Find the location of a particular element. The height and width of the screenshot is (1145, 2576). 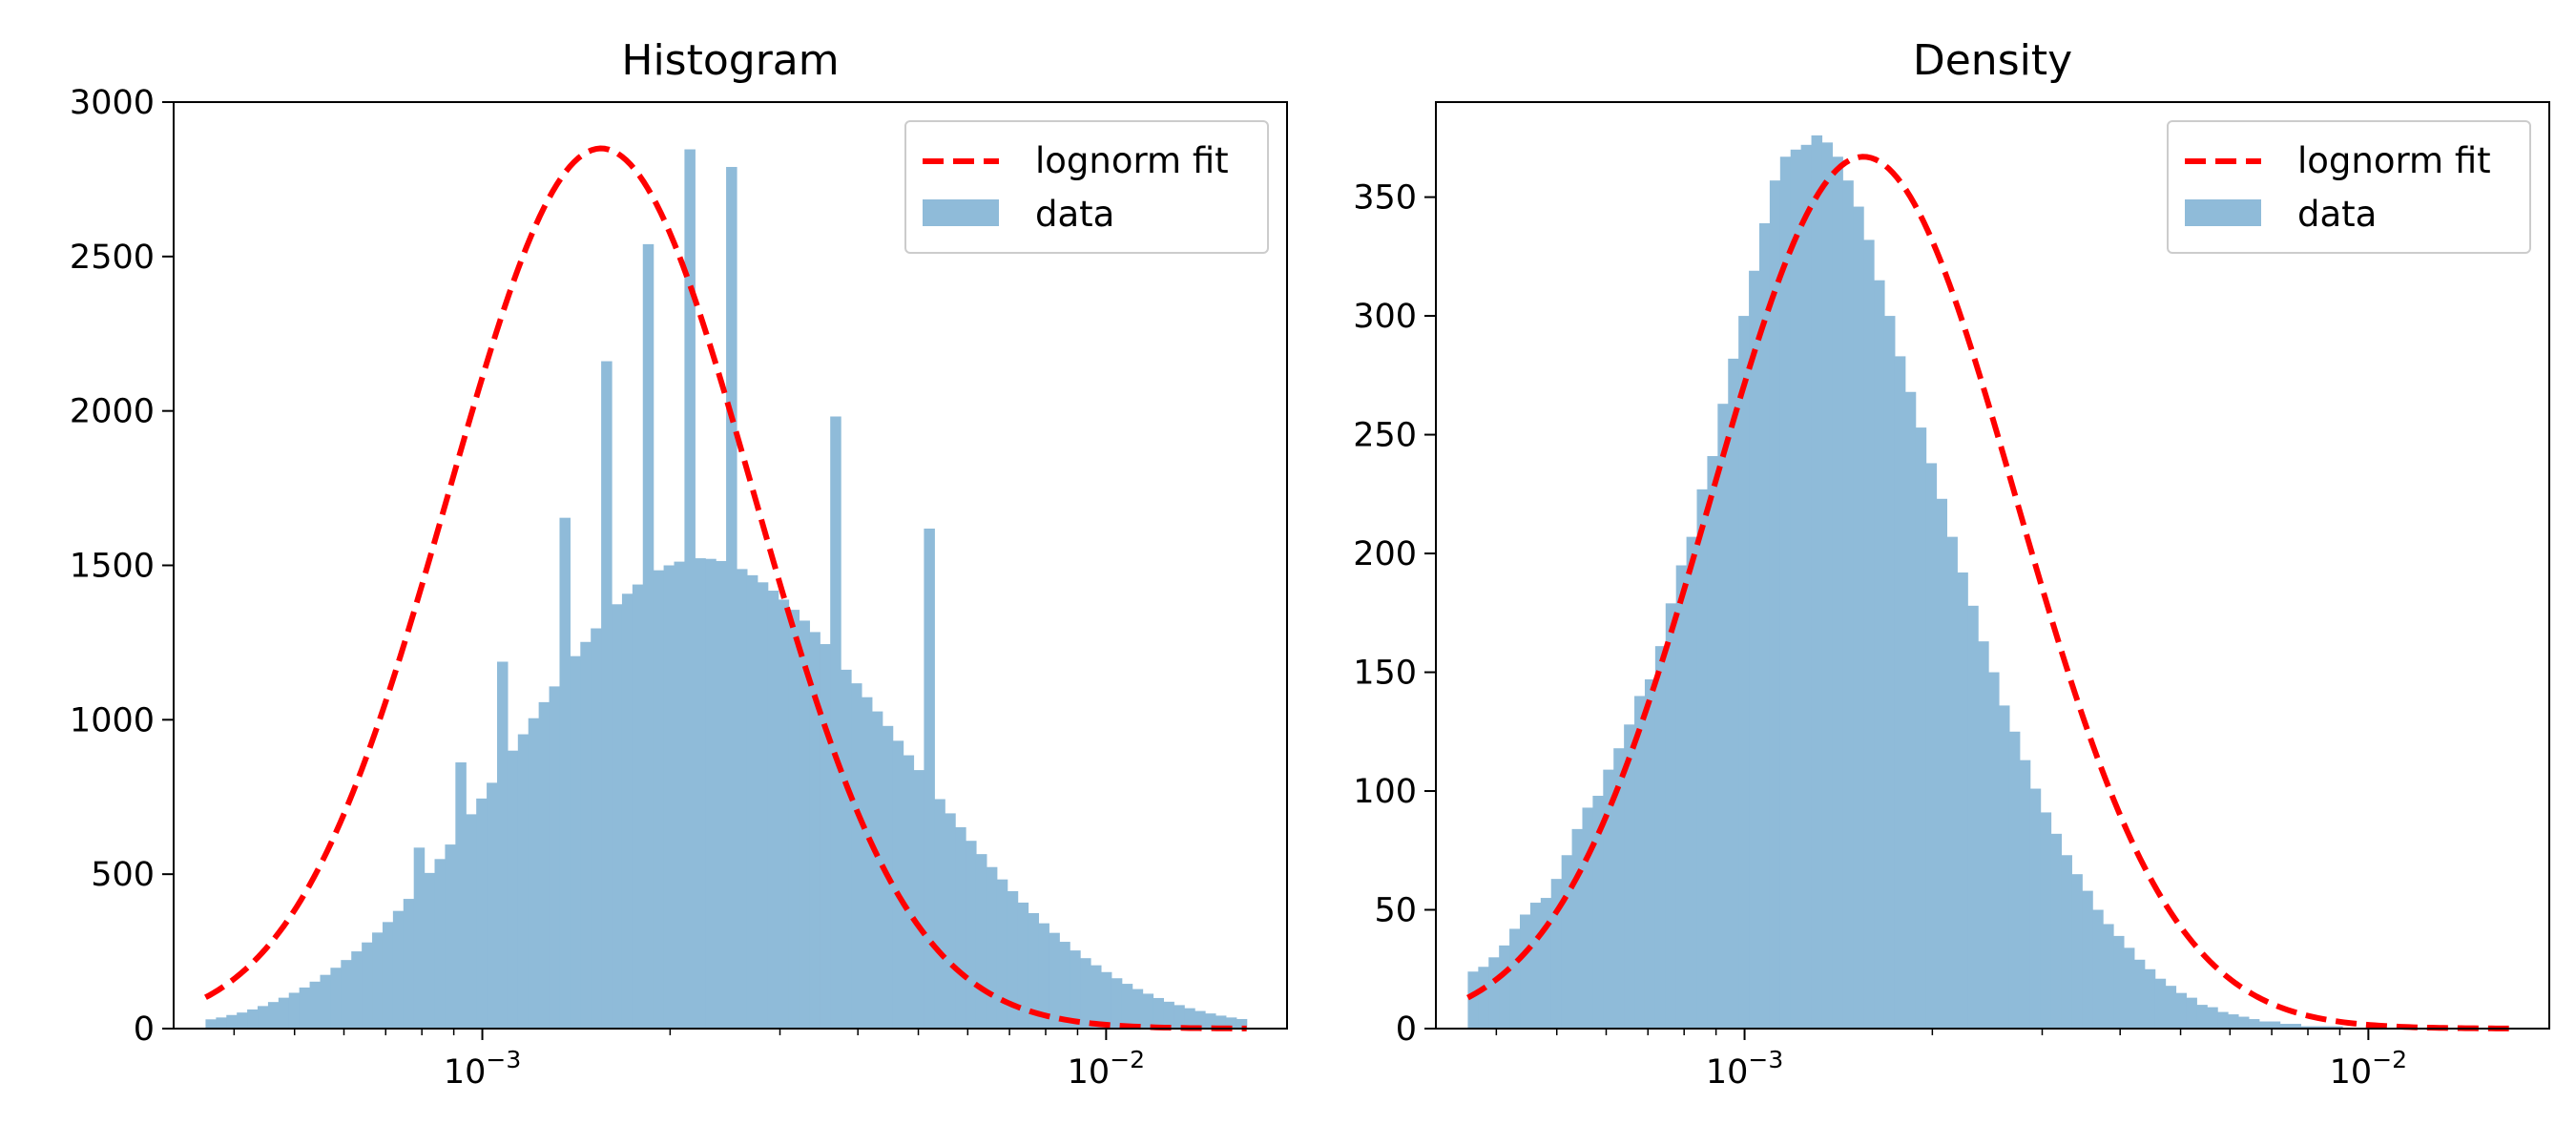

y-tick-label: 1500 is located at coordinates (112, 567).